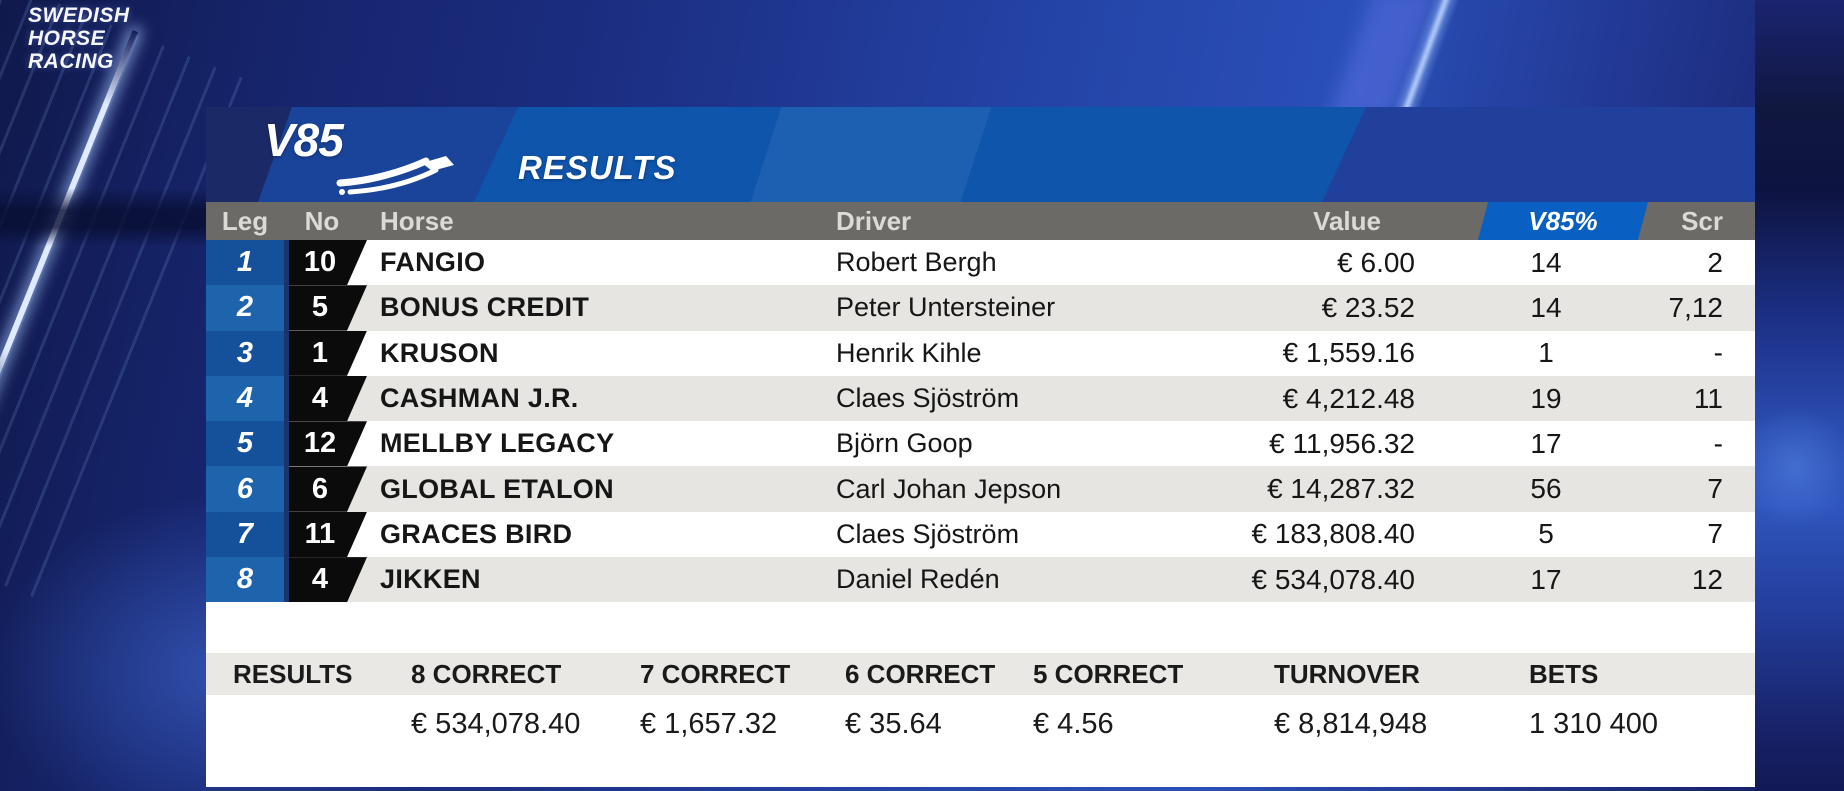  I want to click on v85-percent: 56, so click(1546, 489).